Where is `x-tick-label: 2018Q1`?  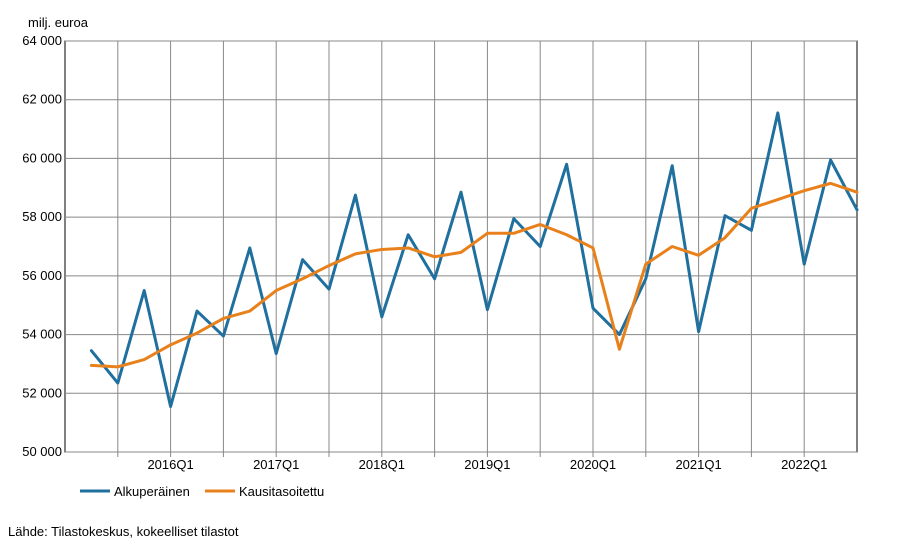
x-tick-label: 2018Q1 is located at coordinates (382, 464).